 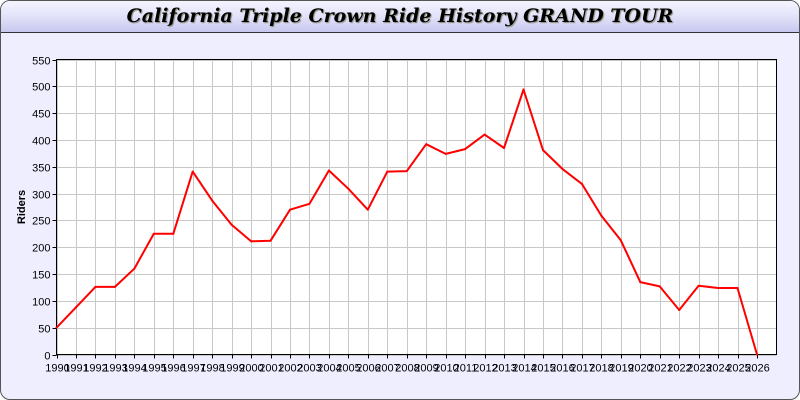 I want to click on data-point-2016, so click(x=562, y=168).